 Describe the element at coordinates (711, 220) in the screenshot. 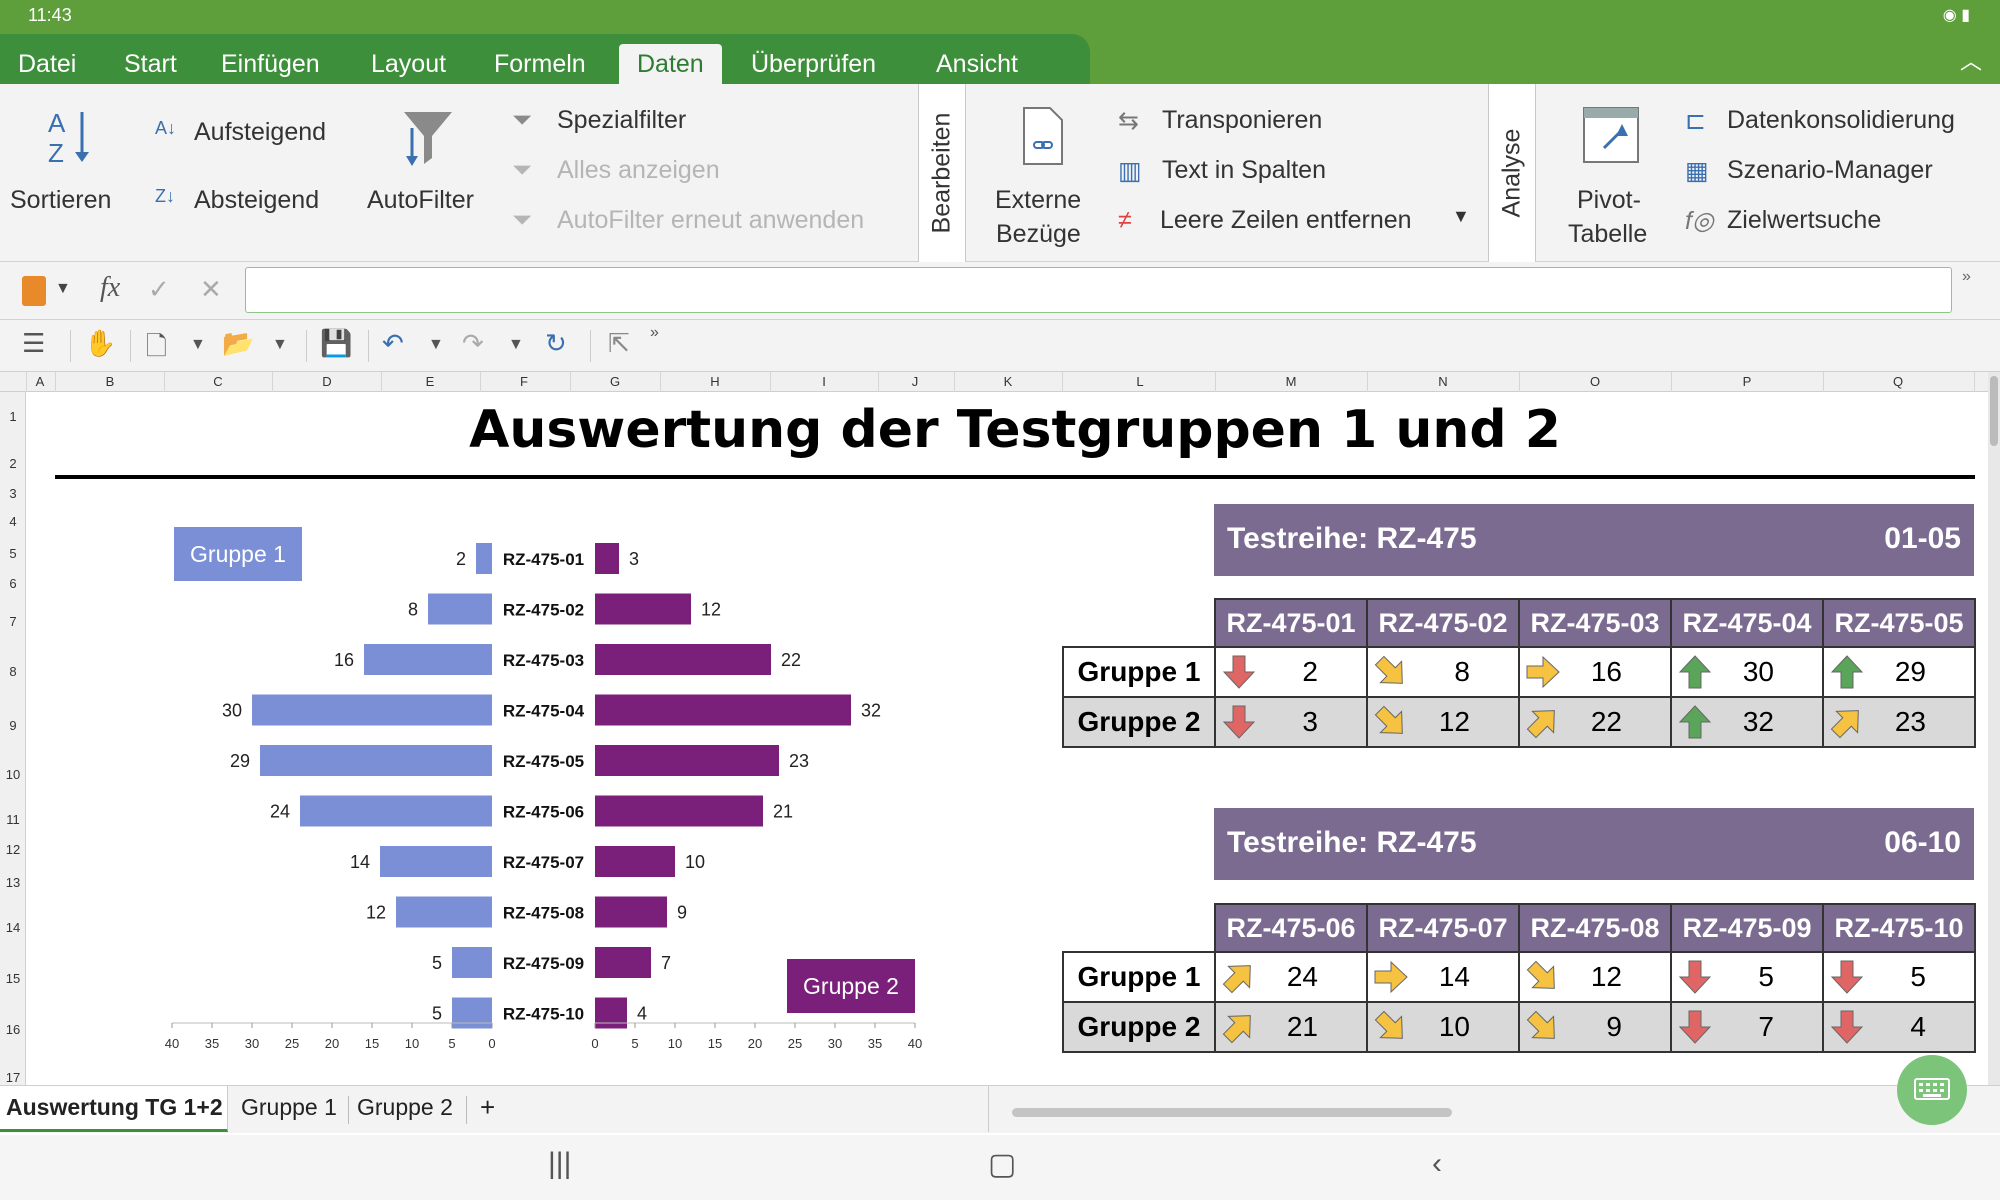

I see `reapply-filter-button: AutoFilter erneut anwenden` at that location.